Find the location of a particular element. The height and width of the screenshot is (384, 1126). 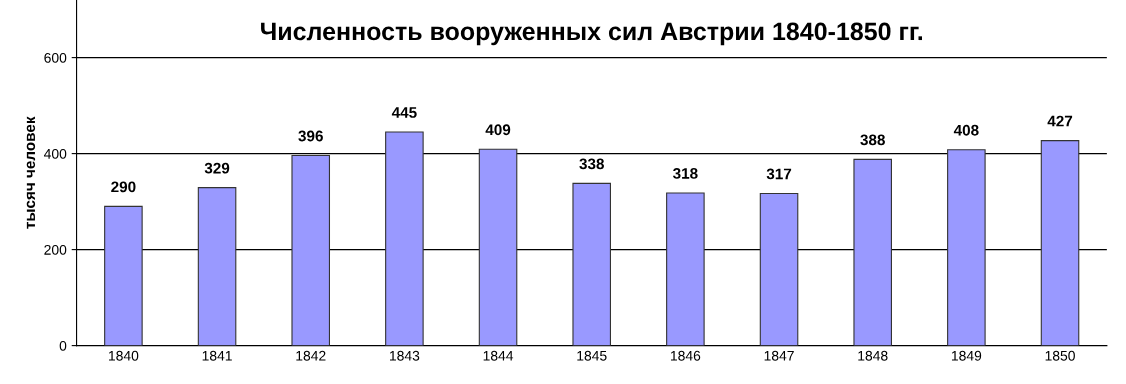

x-tick-label: 1847 is located at coordinates (779, 355).